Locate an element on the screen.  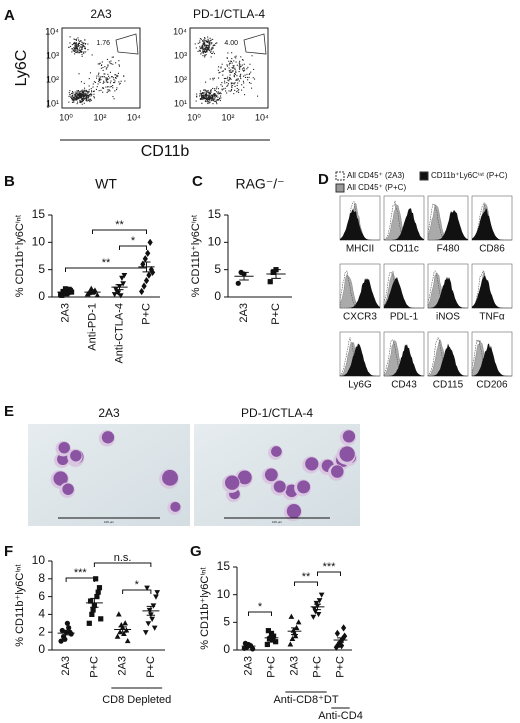
scale-bar-label: 100 μm is located at coordinates (277, 522).